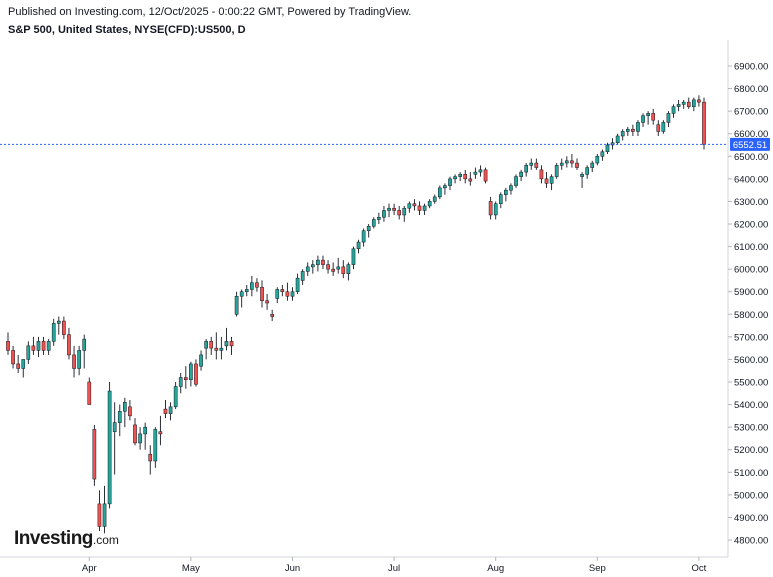 This screenshot has width=773, height=577. I want to click on x-tick-label: Jun, so click(292, 568).